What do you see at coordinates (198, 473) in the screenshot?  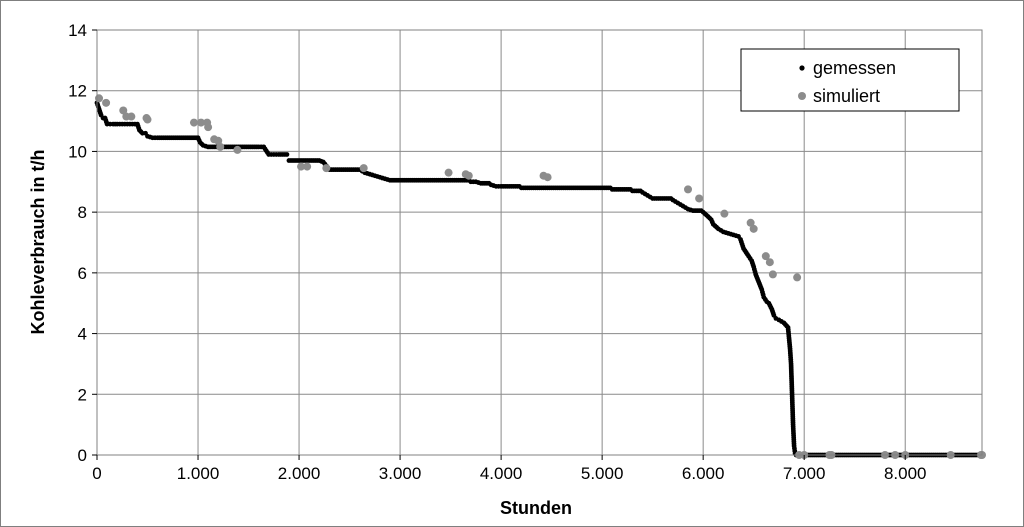 I see `x-tick-label: 1.000` at bounding box center [198, 473].